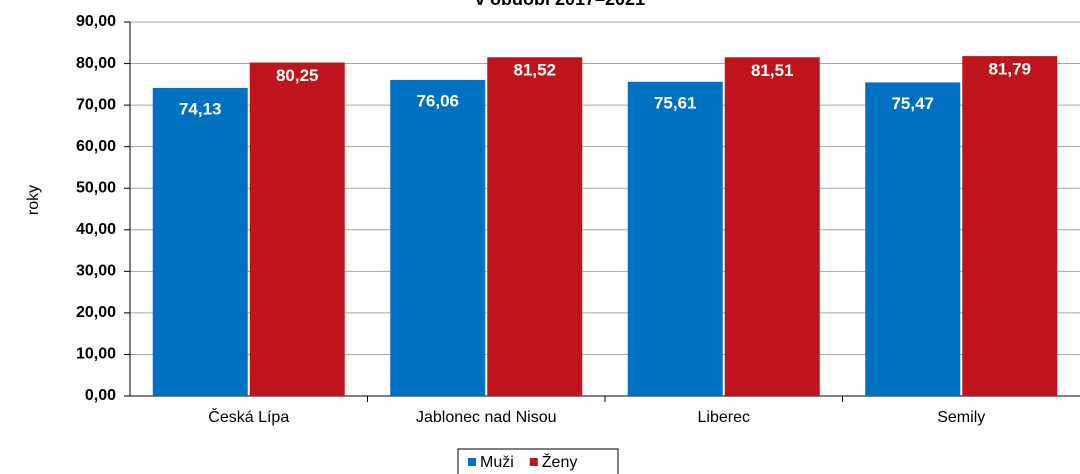 The height and width of the screenshot is (474, 1080). I want to click on y-tick-label: 80,00, so click(96, 63).